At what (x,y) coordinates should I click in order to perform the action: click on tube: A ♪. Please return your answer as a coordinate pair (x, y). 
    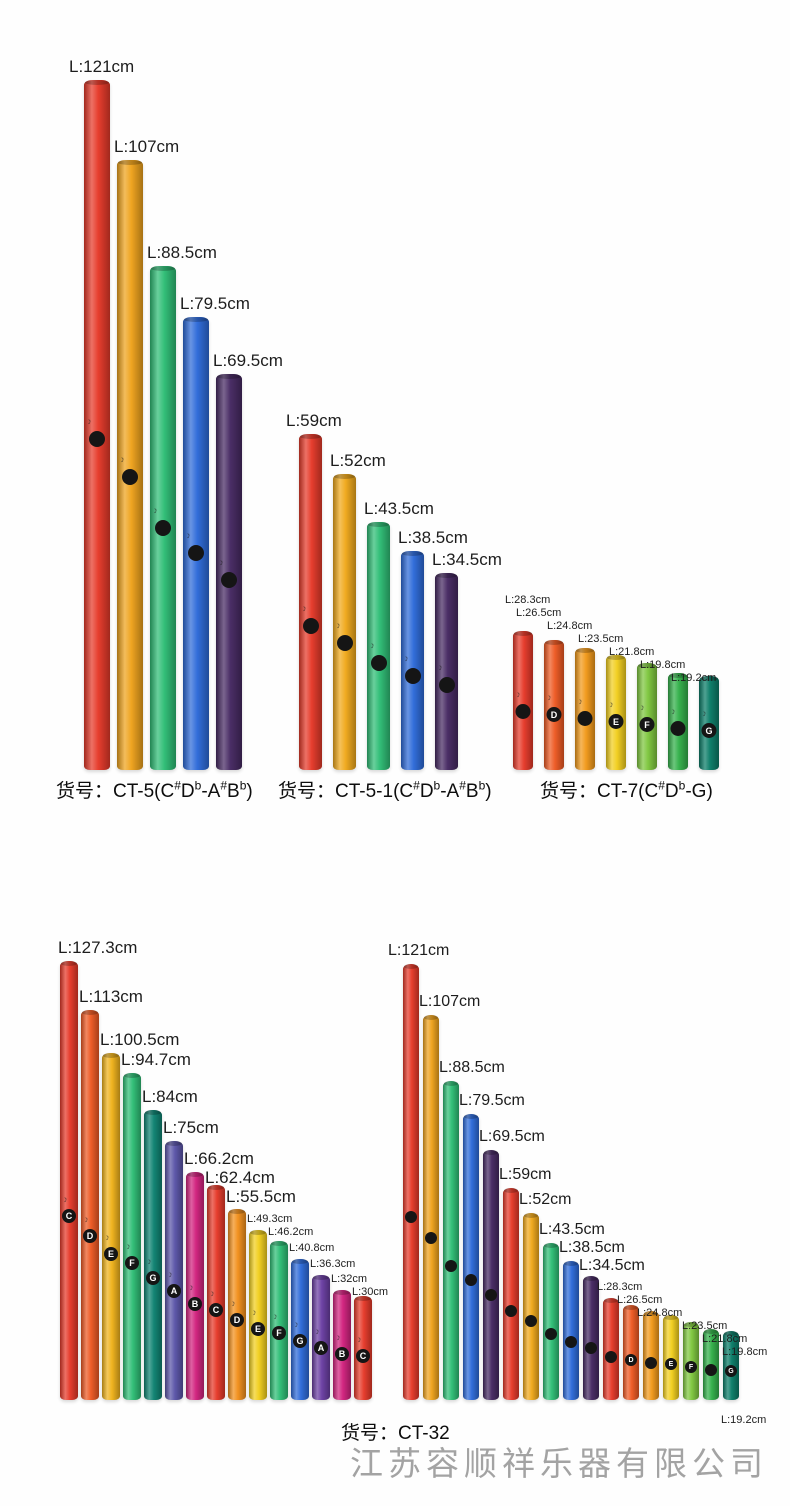
    Looking at the image, I should click on (321, 1337).